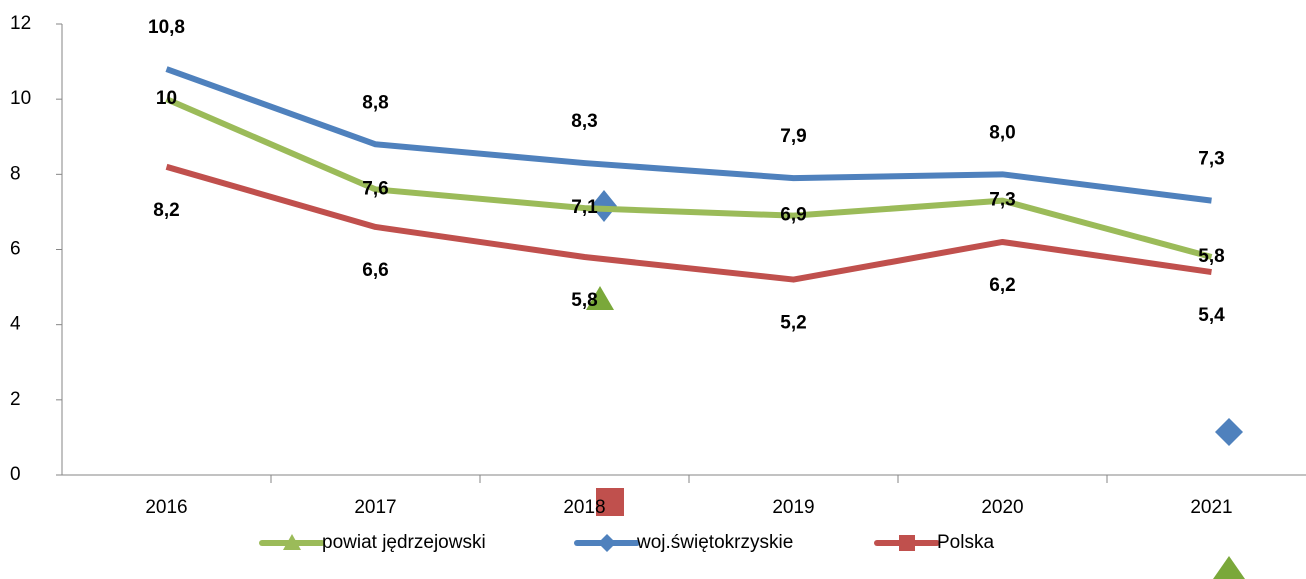  I want to click on data-label: 7,6, so click(375, 188).